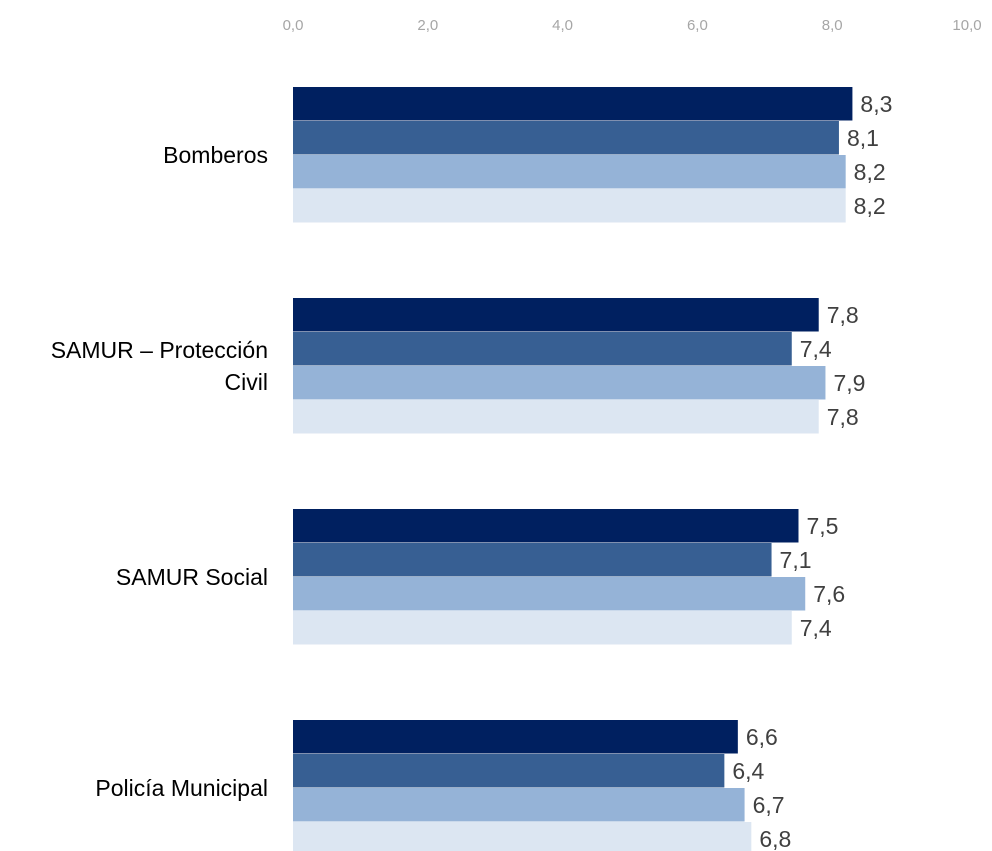 This screenshot has height=851, width=992. I want to click on data-label: 7,5, so click(823, 526).